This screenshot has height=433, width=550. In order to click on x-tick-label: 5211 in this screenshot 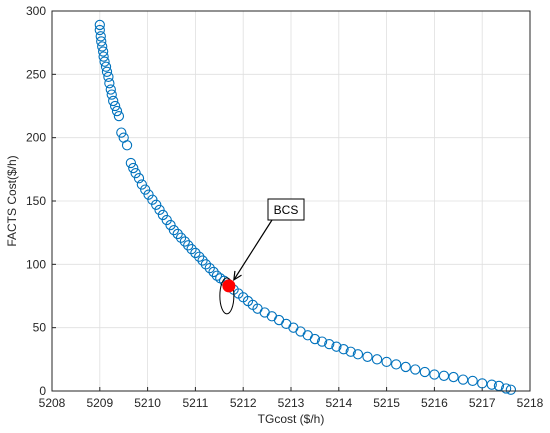, I will do `click(195, 403)`.